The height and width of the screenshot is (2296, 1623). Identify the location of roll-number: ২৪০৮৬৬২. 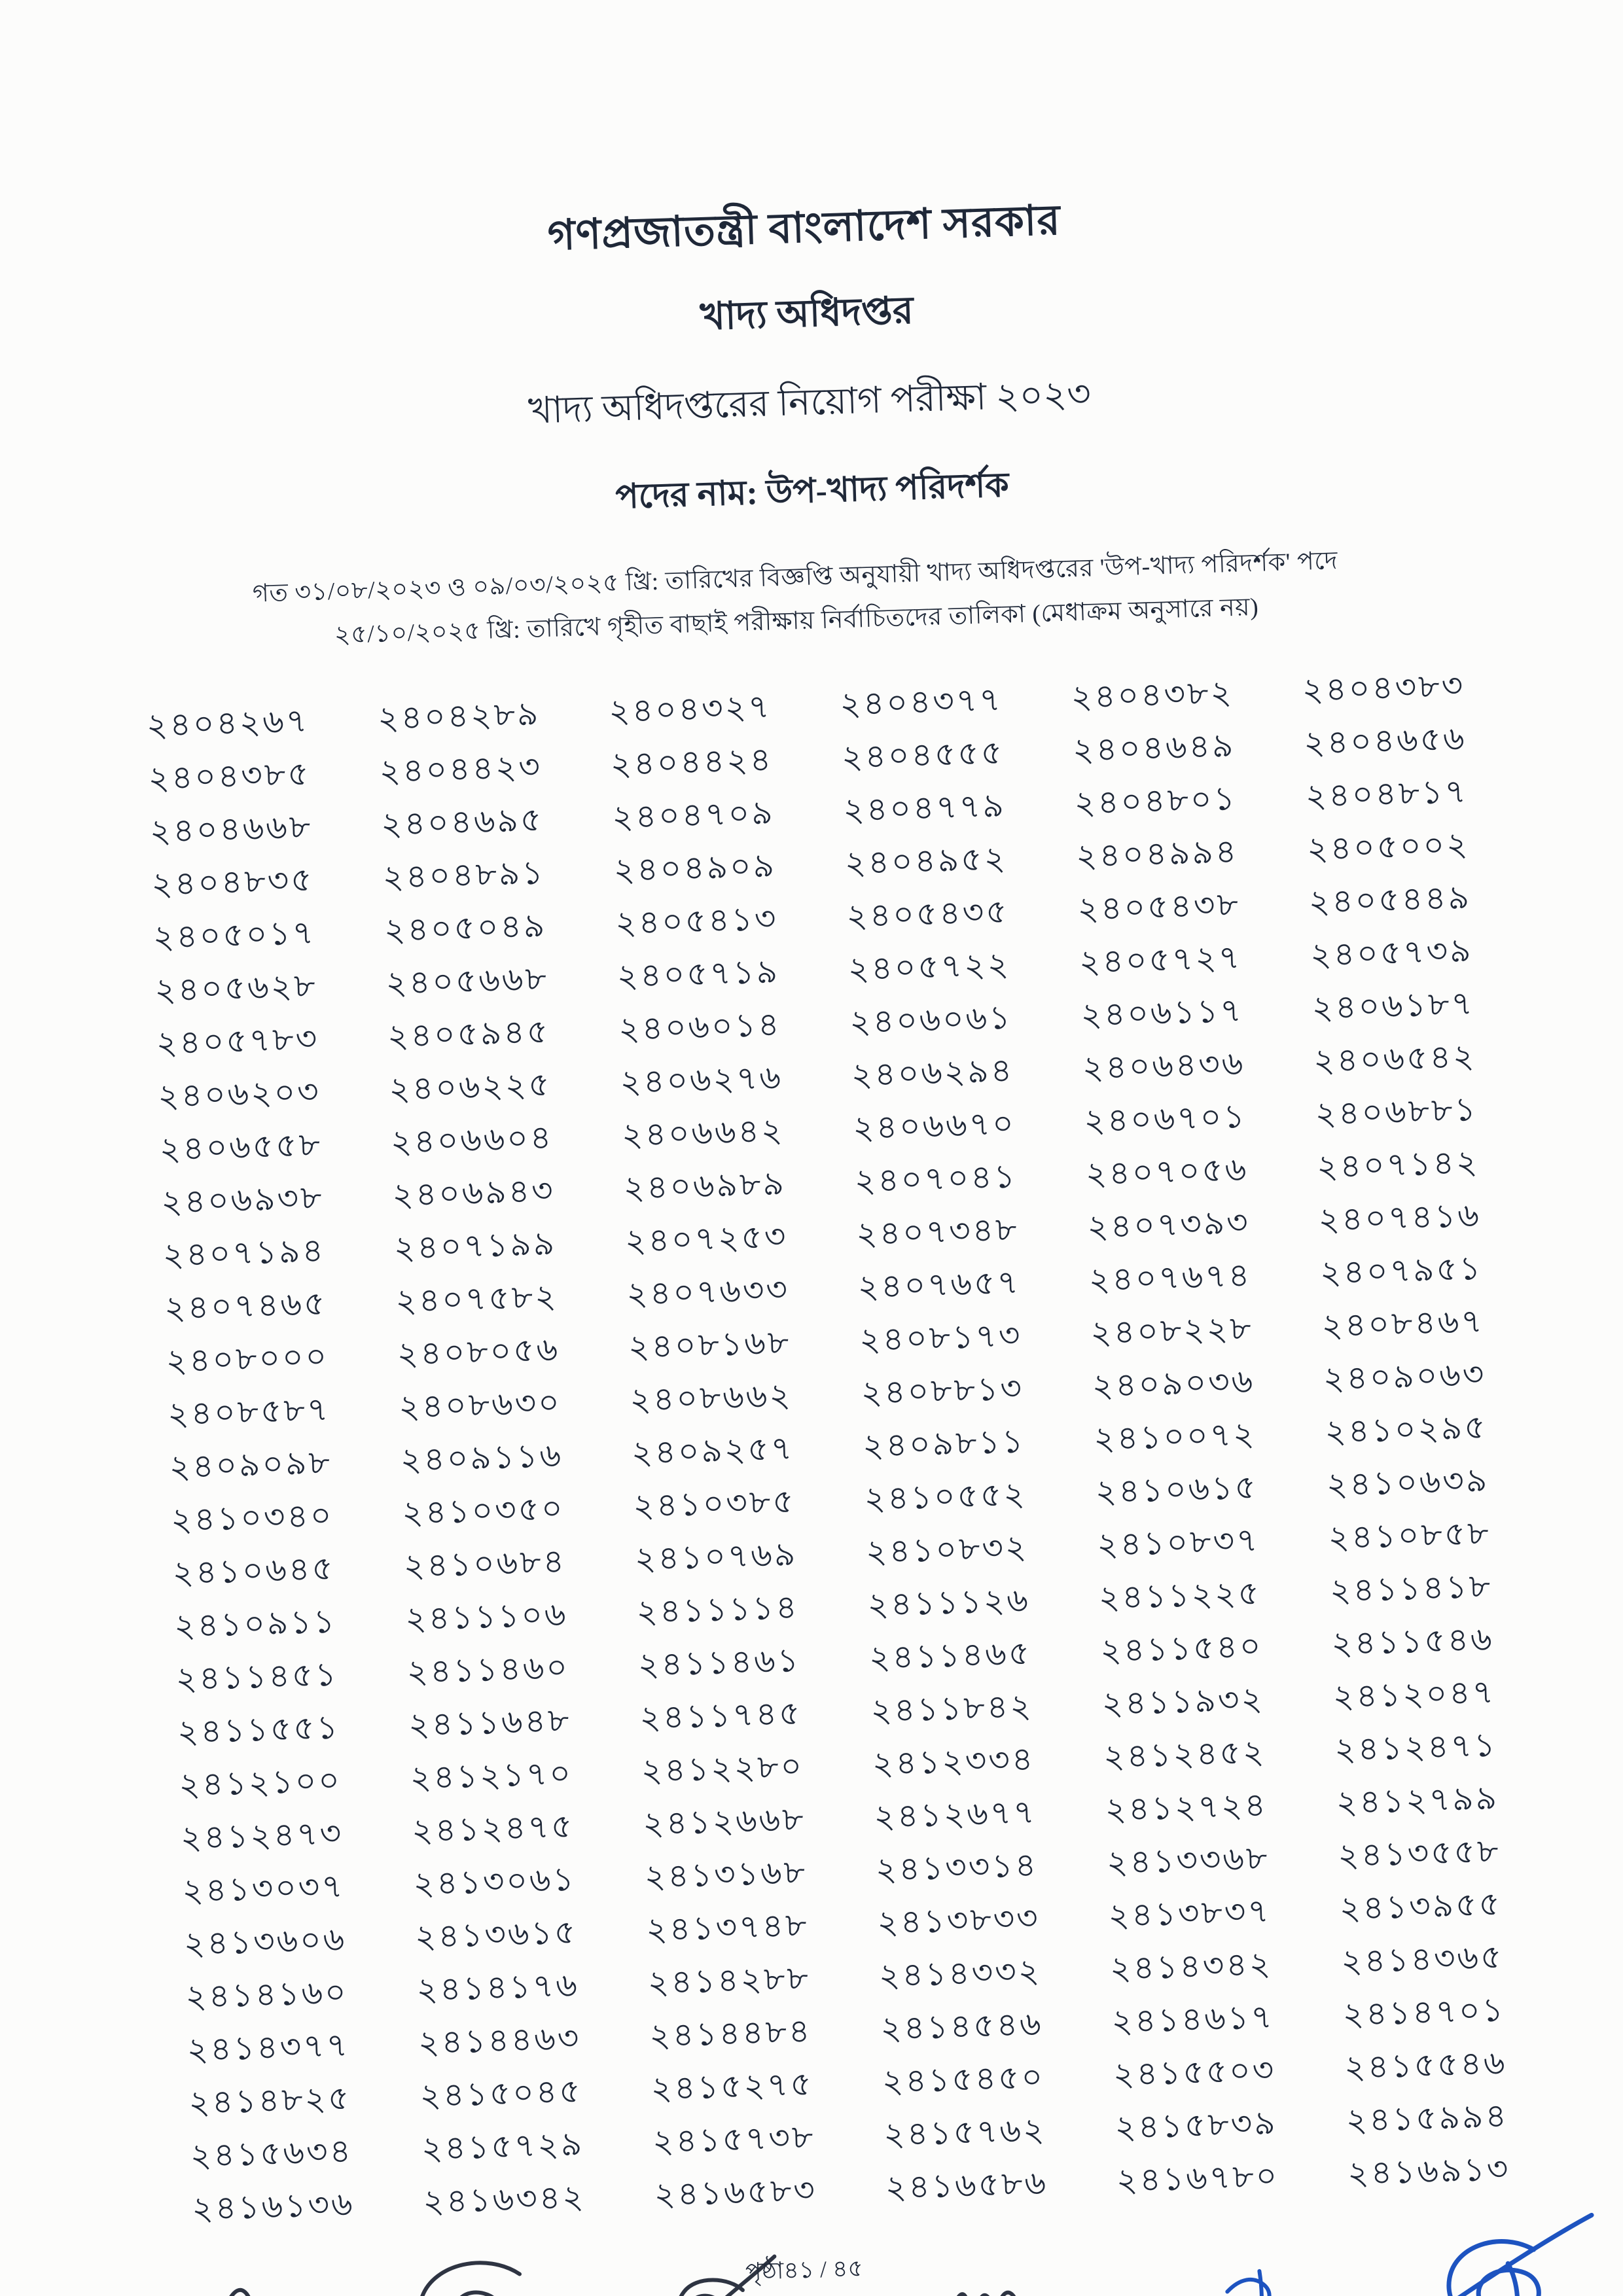
(711, 1398).